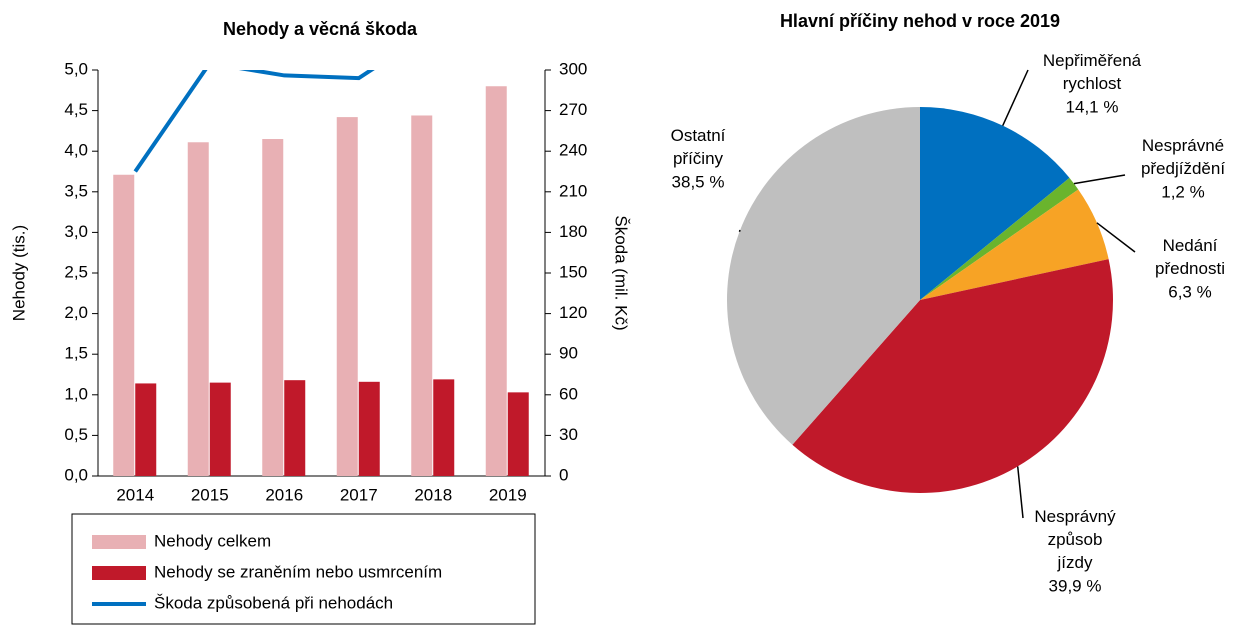 This screenshot has height=625, width=1236. What do you see at coordinates (573, 271) in the screenshot?
I see `y2-tick-label: 150` at bounding box center [573, 271].